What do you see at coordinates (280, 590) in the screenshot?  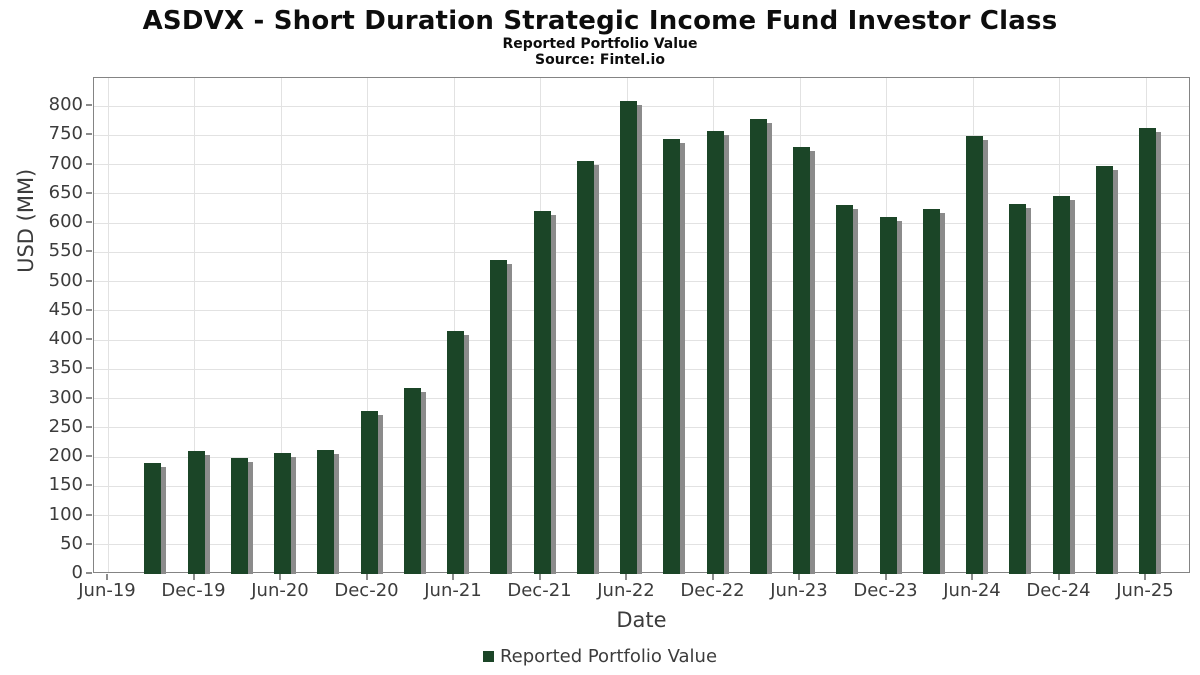 I see `x-tick-label: Jun-20` at bounding box center [280, 590].